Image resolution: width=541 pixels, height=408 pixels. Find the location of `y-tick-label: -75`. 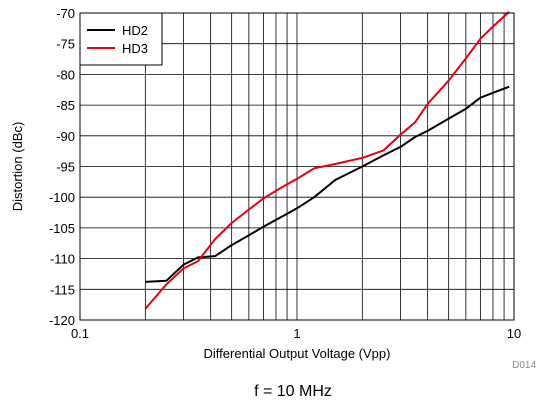

y-tick-label: -75 is located at coordinates (65, 44).